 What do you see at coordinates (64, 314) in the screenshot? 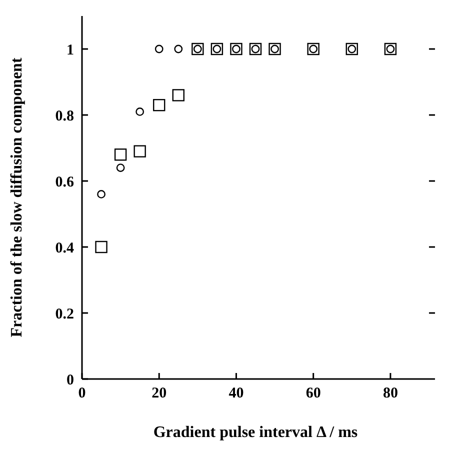
I see `y-tick-label: 0.2` at bounding box center [64, 314].